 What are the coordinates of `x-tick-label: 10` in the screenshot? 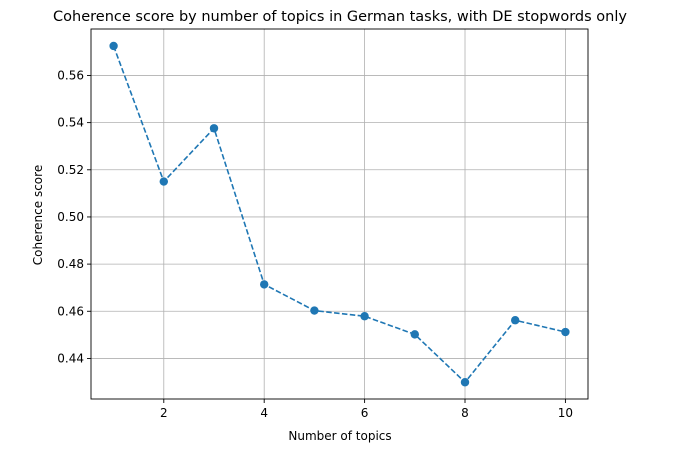 It's located at (565, 413).